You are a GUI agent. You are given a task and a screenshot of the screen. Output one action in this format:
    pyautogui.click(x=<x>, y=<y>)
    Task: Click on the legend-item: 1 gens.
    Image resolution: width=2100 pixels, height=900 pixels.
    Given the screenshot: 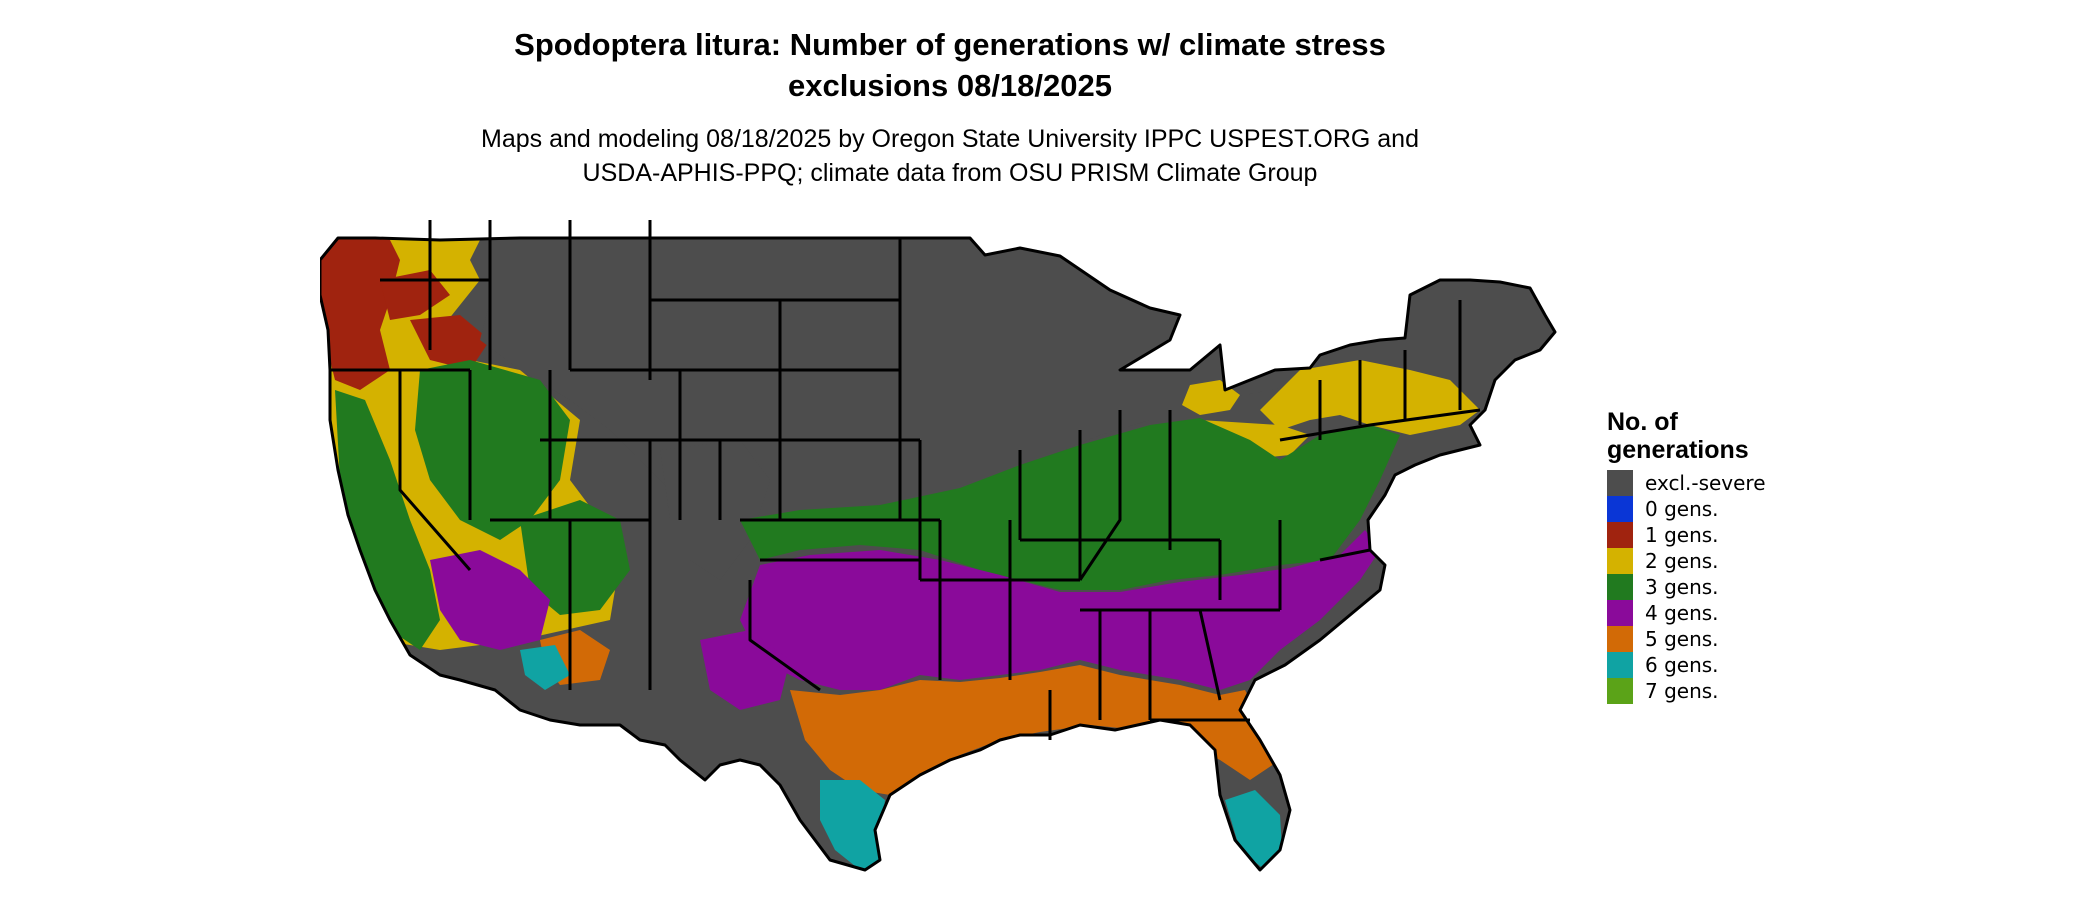 What is the action you would take?
    pyautogui.click(x=1686, y=535)
    